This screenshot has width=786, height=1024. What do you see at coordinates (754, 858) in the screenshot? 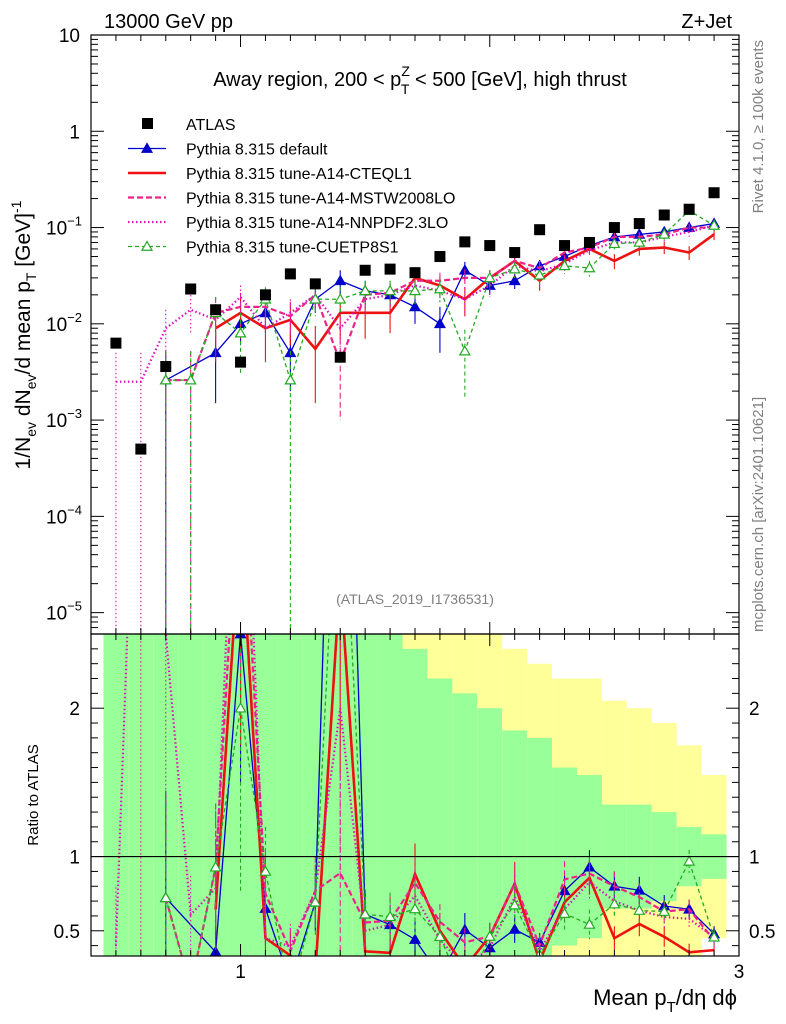
I see `ratio-tick-label-right: 1` at bounding box center [754, 858].